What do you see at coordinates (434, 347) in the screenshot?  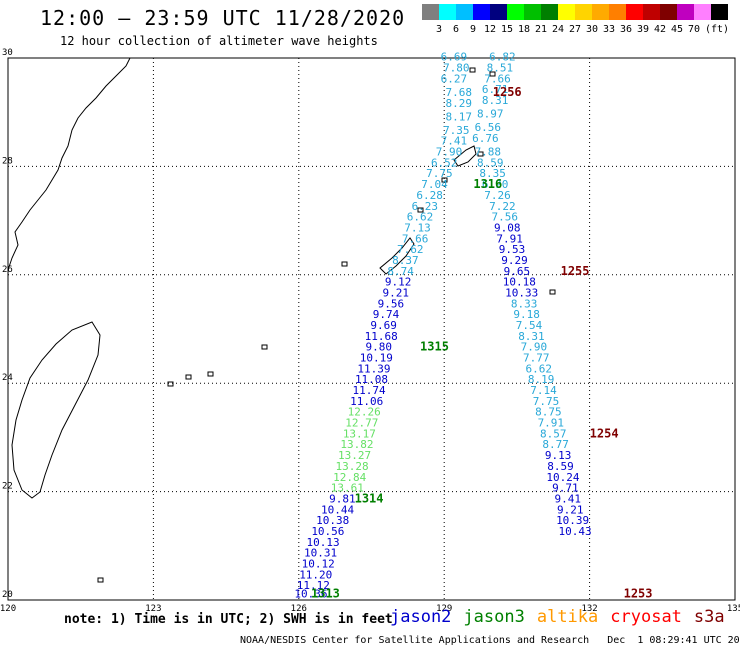 I see `pass-time-label: 1315` at bounding box center [434, 347].